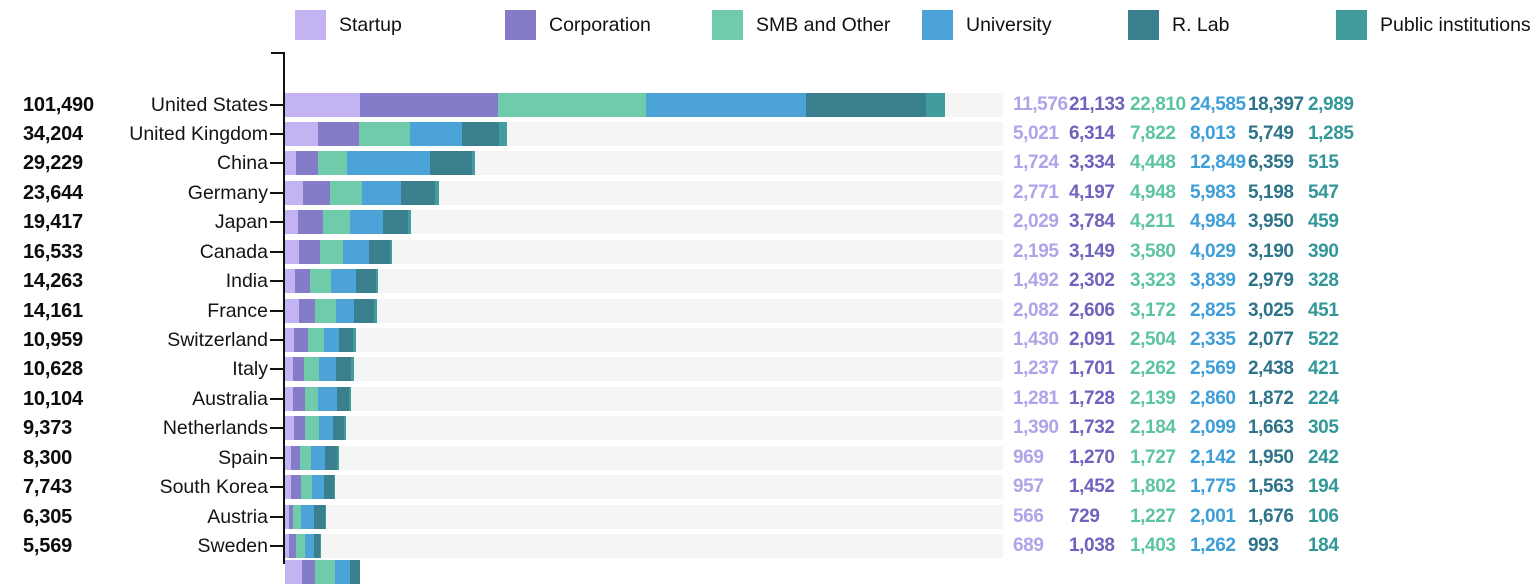 The height and width of the screenshot is (584, 1536). Describe the element at coordinates (48, 516) in the screenshot. I see `row-total: 6,305` at that location.